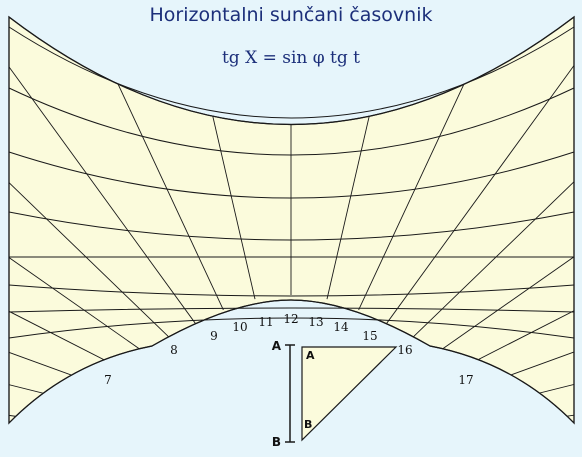 The width and height of the screenshot is (582, 457). Describe the element at coordinates (404, 350) in the screenshot. I see `hour-label: 16` at that location.